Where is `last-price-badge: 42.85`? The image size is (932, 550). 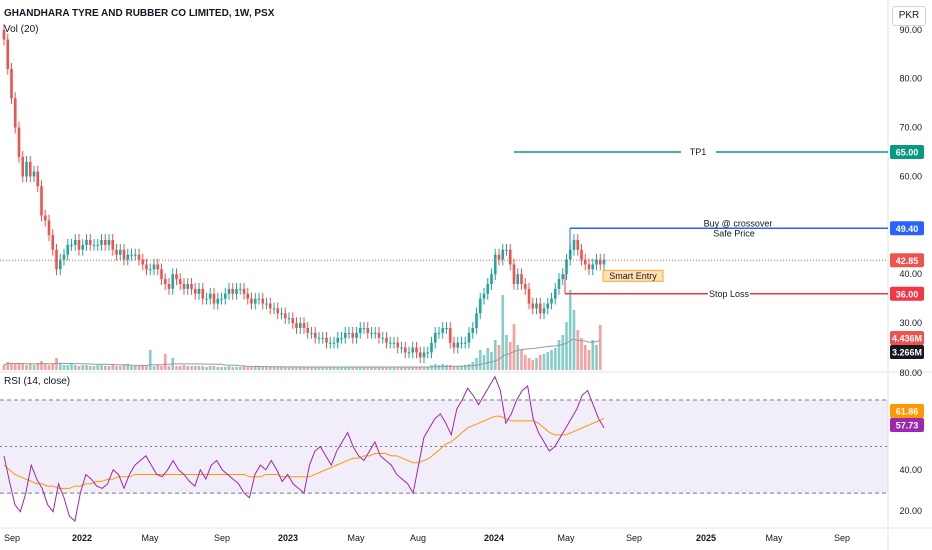 last-price-badge: 42.85 is located at coordinates (907, 261).